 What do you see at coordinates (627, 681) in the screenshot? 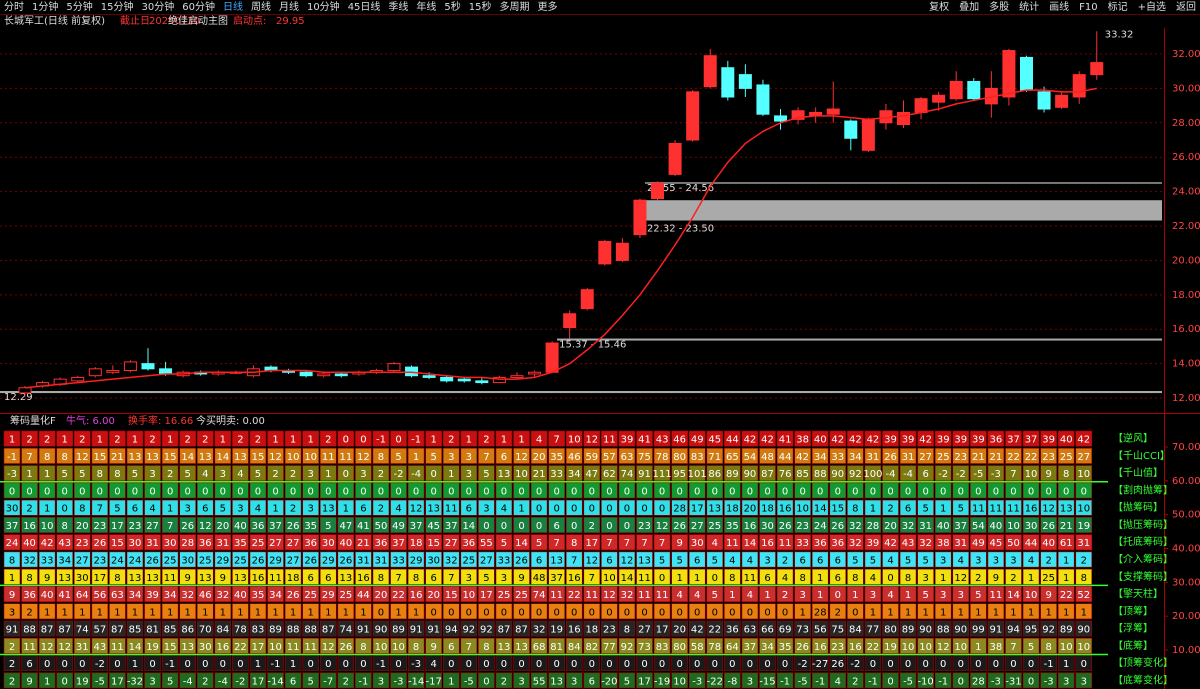
I see `cell-value: 5` at bounding box center [627, 681].